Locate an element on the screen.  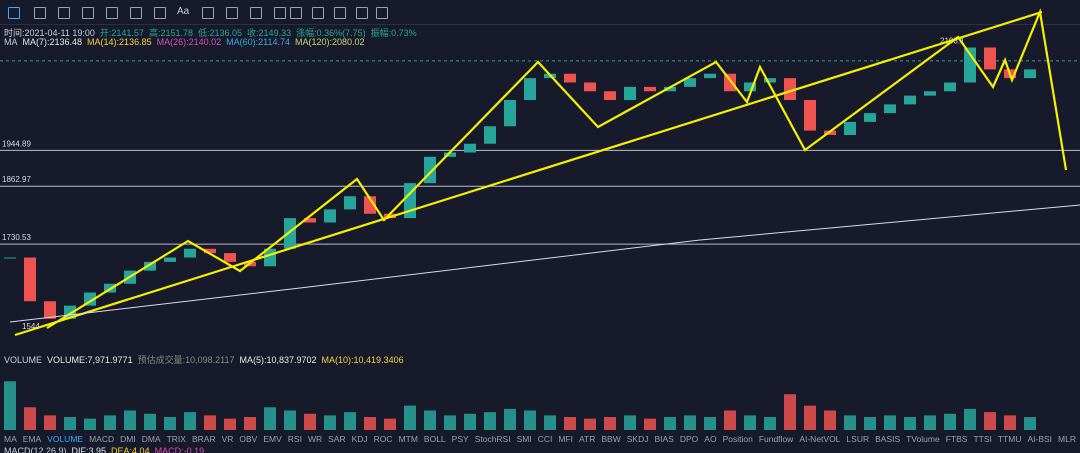
indicator-tab: KDJ is located at coordinates (359, 439).